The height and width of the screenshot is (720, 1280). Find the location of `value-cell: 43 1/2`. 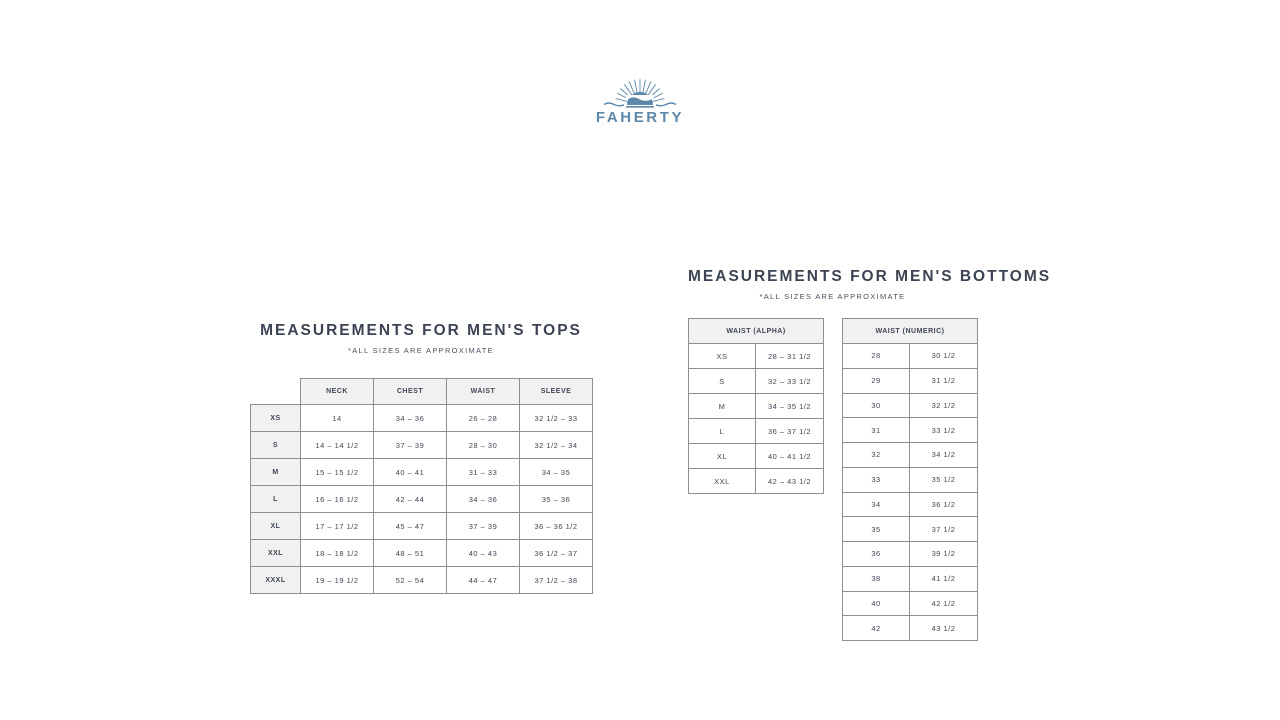

value-cell: 43 1/2 is located at coordinates (943, 628).